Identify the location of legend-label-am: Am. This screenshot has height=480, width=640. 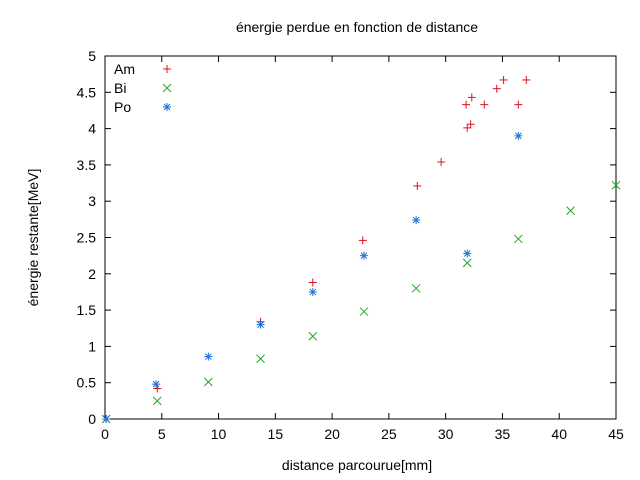
(124, 69).